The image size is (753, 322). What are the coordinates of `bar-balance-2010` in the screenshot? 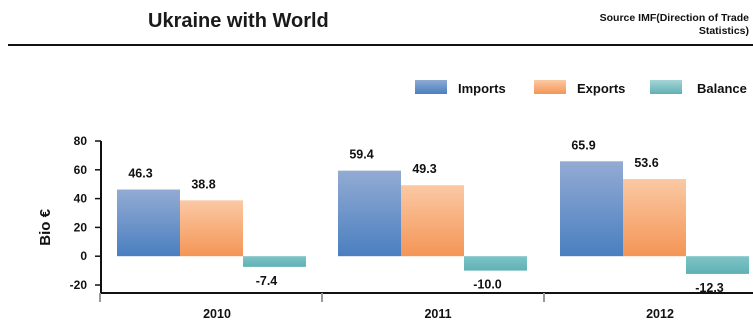 It's located at (274, 261).